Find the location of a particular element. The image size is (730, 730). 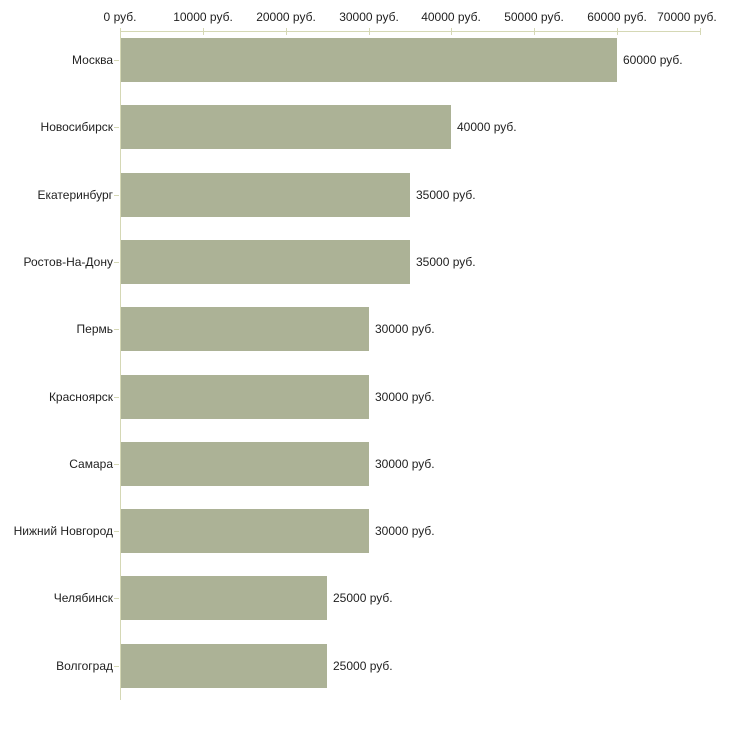

y-axis-line is located at coordinates (120, 365).